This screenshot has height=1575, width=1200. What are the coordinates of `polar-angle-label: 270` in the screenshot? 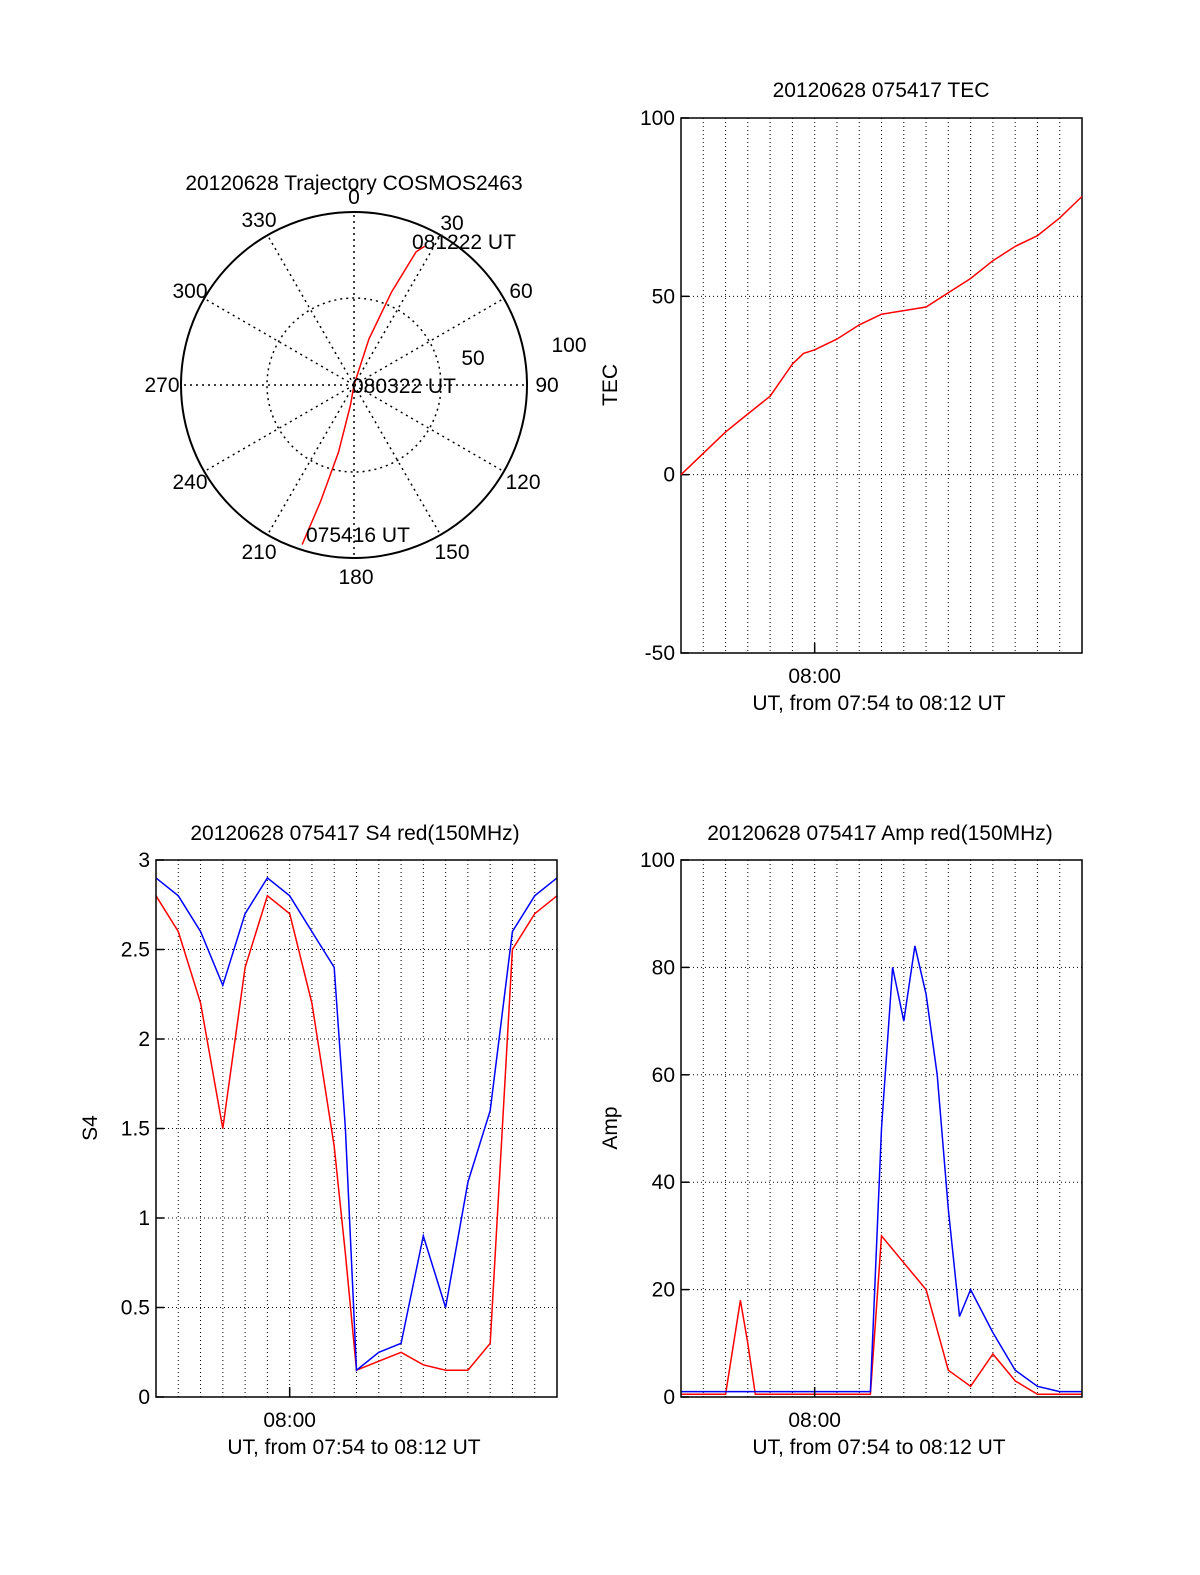 It's located at (161, 385).